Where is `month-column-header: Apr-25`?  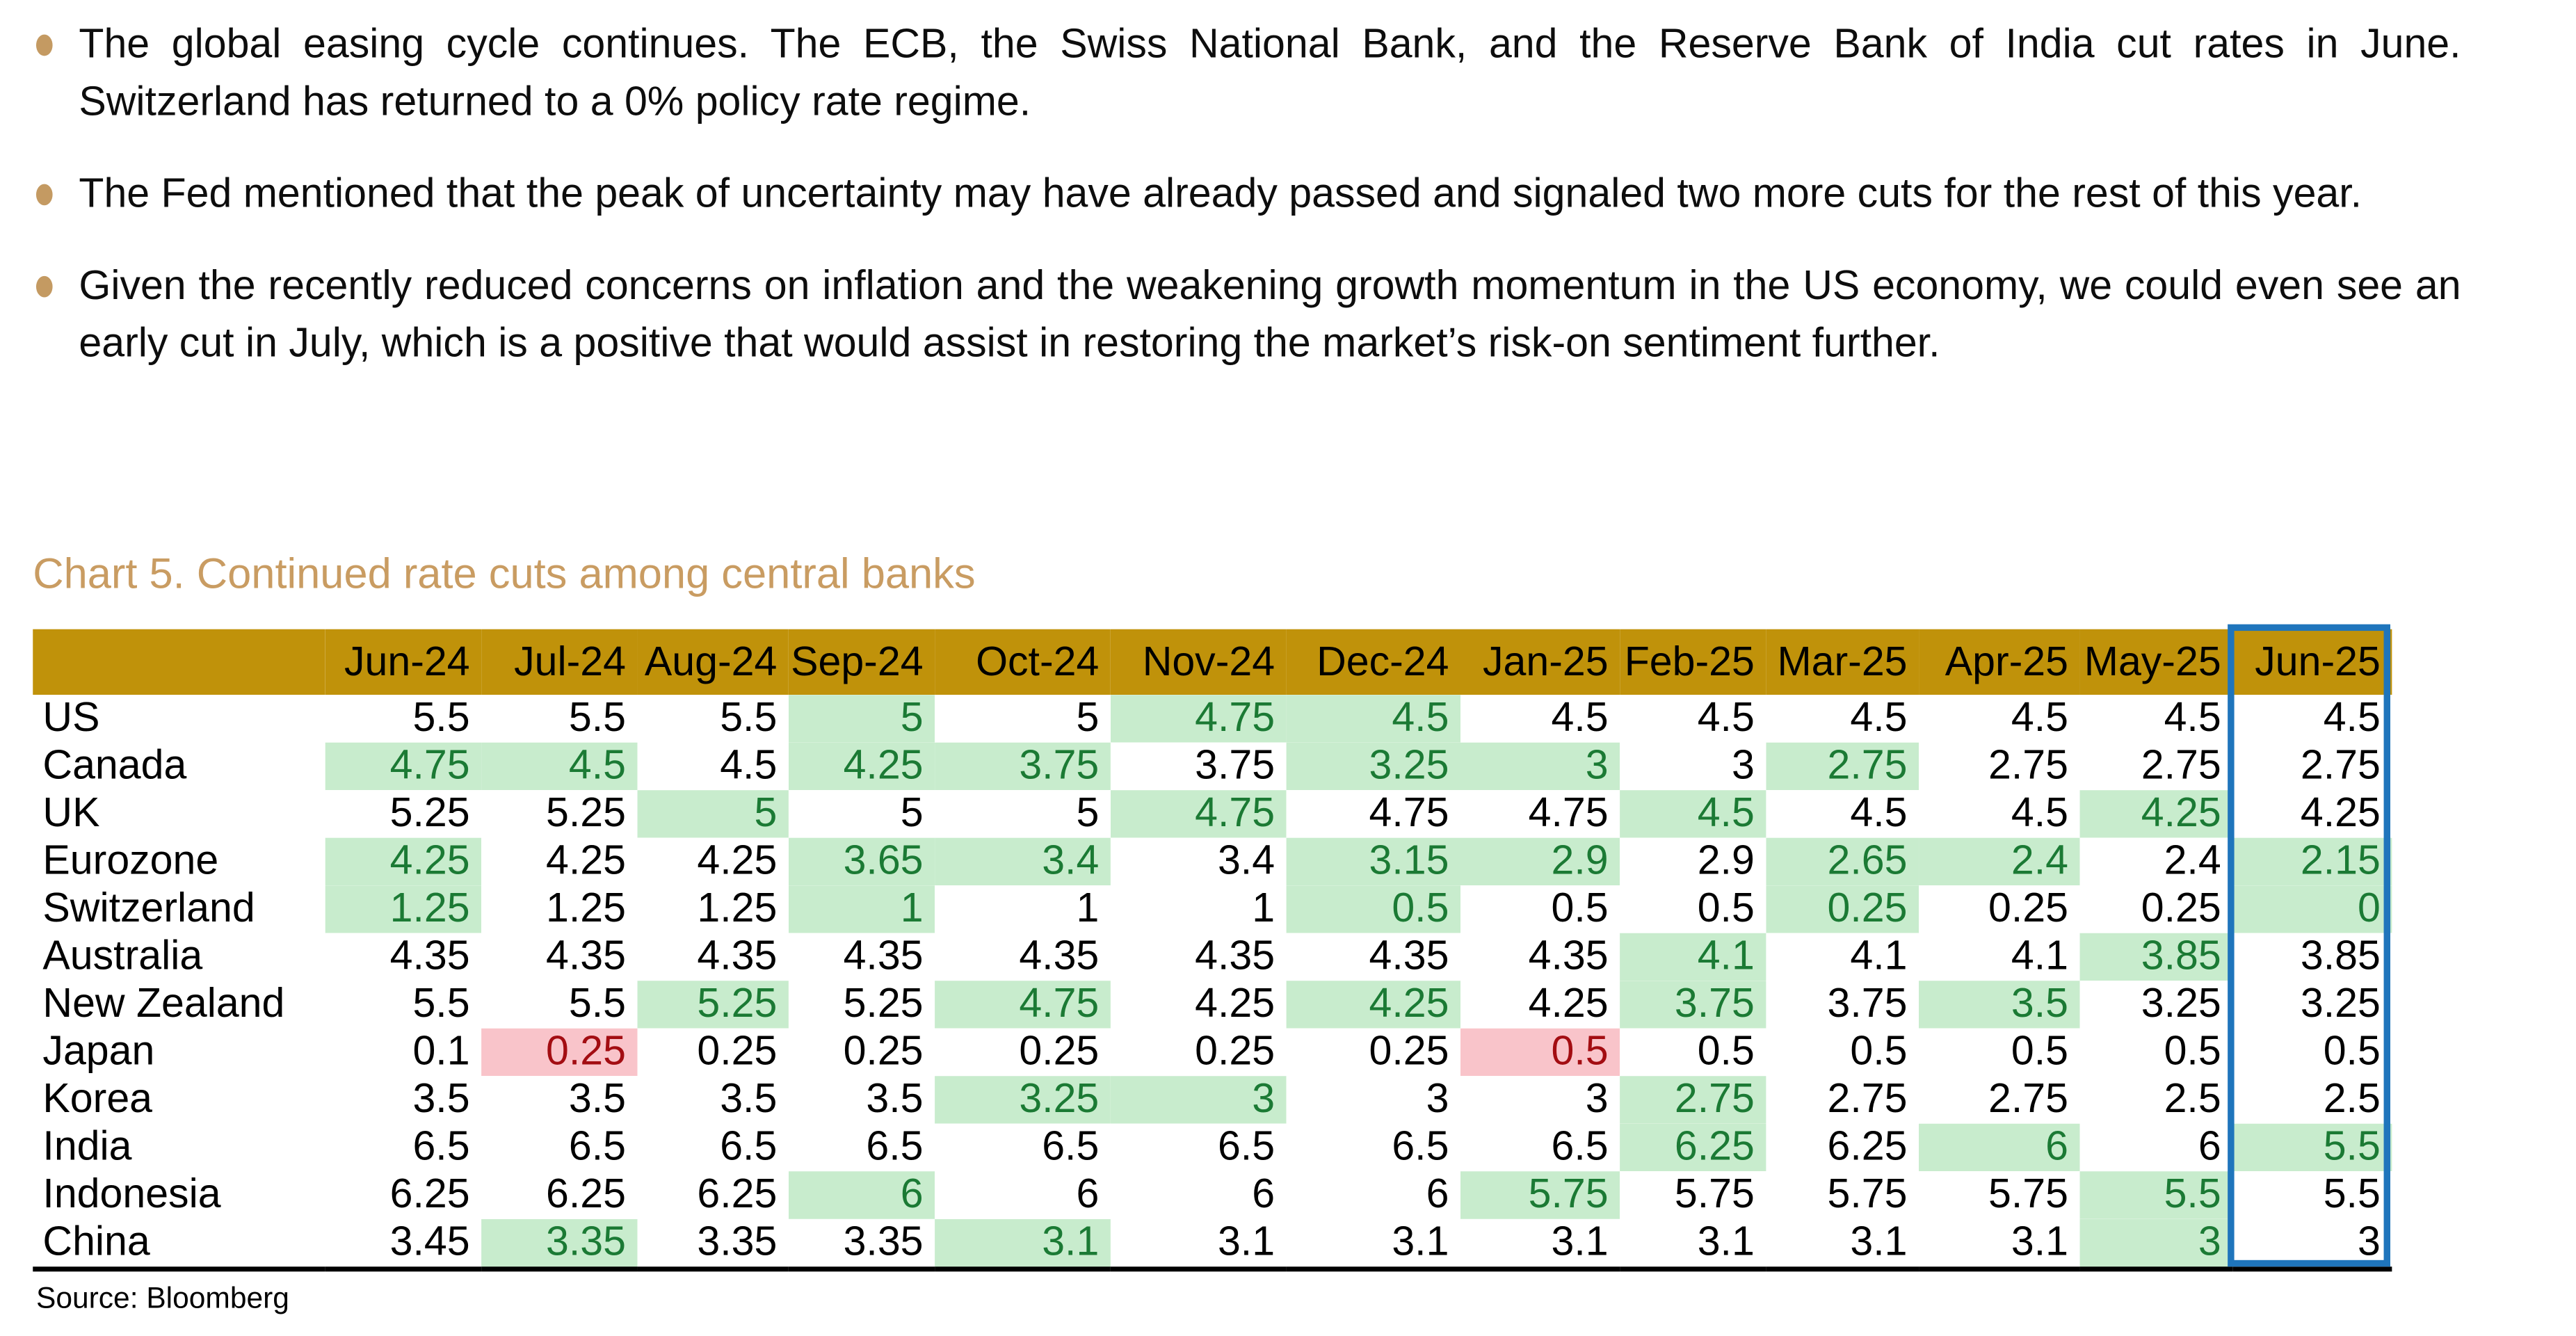
month-column-header: Apr-25 is located at coordinates (1999, 662).